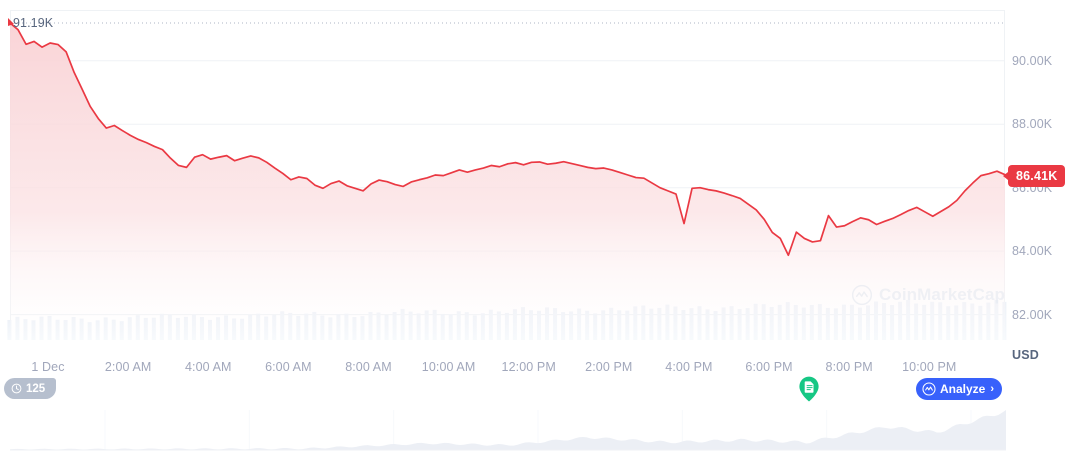 The image size is (1072, 470). I want to click on range-navigator: 2012201420162018202020222024, so click(536, 437).